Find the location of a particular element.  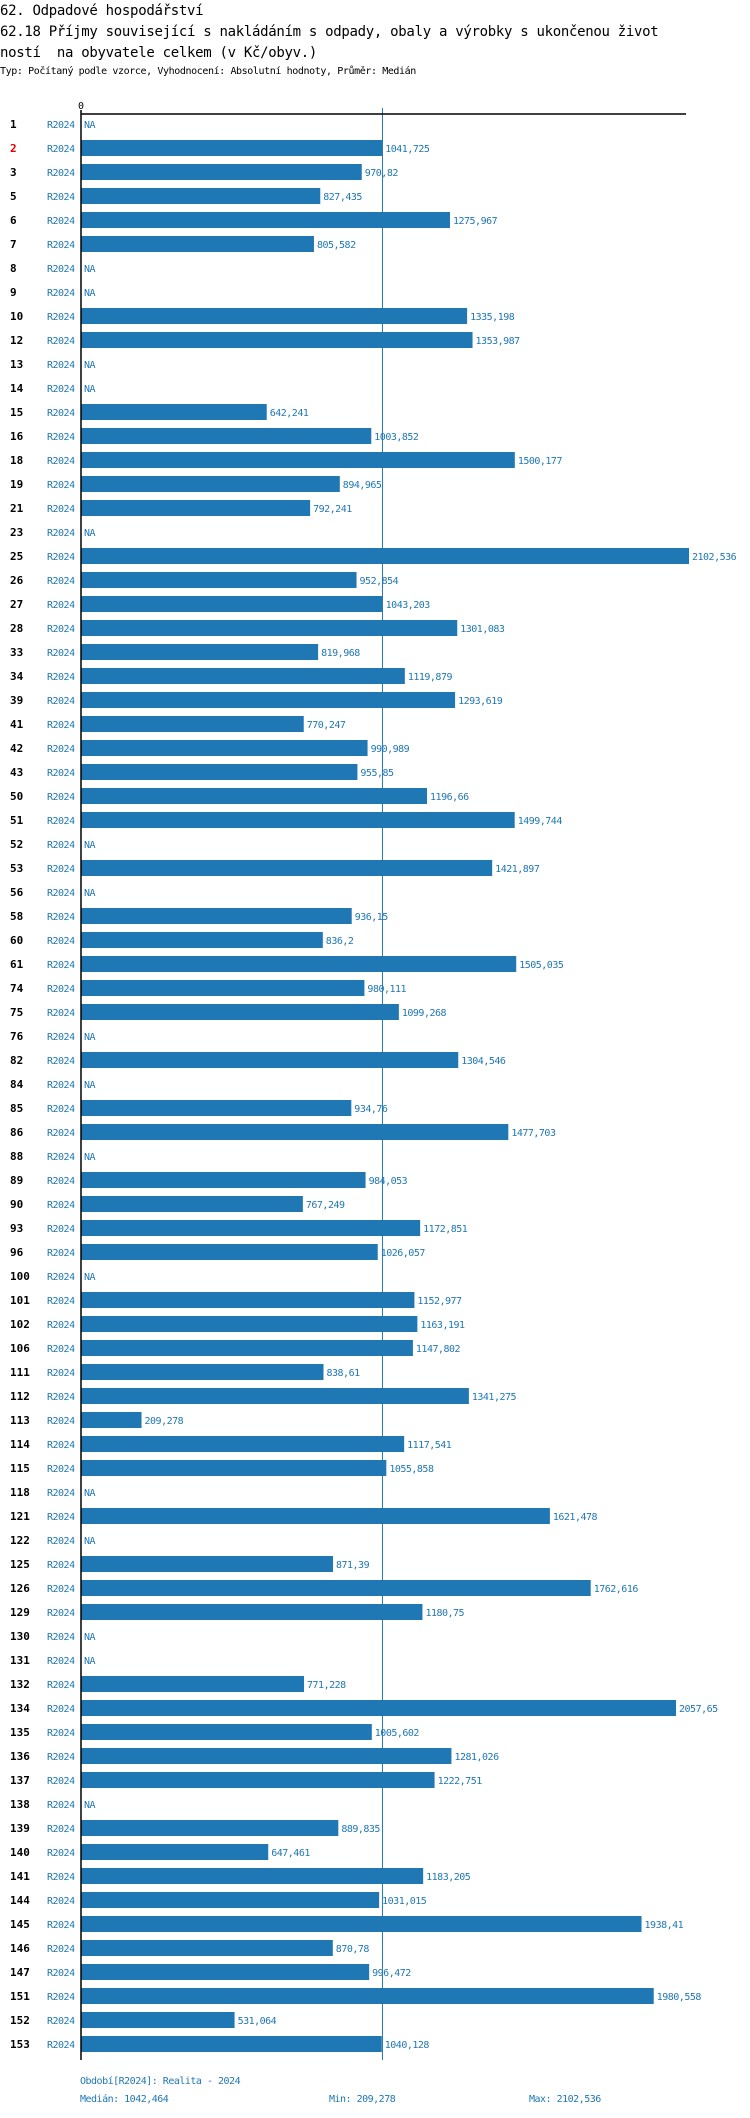

category-label: 151 is located at coordinates (20, 1996).